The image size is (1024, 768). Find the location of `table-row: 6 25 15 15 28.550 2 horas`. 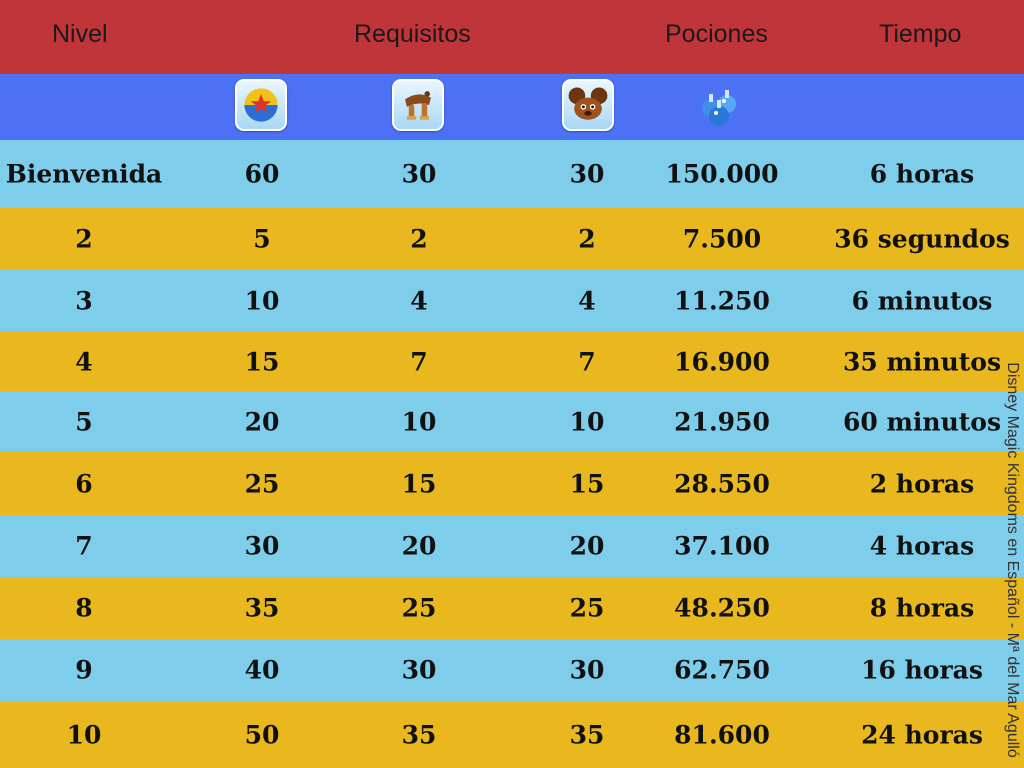

table-row: 6 25 15 15 28.550 2 horas is located at coordinates (512, 483).